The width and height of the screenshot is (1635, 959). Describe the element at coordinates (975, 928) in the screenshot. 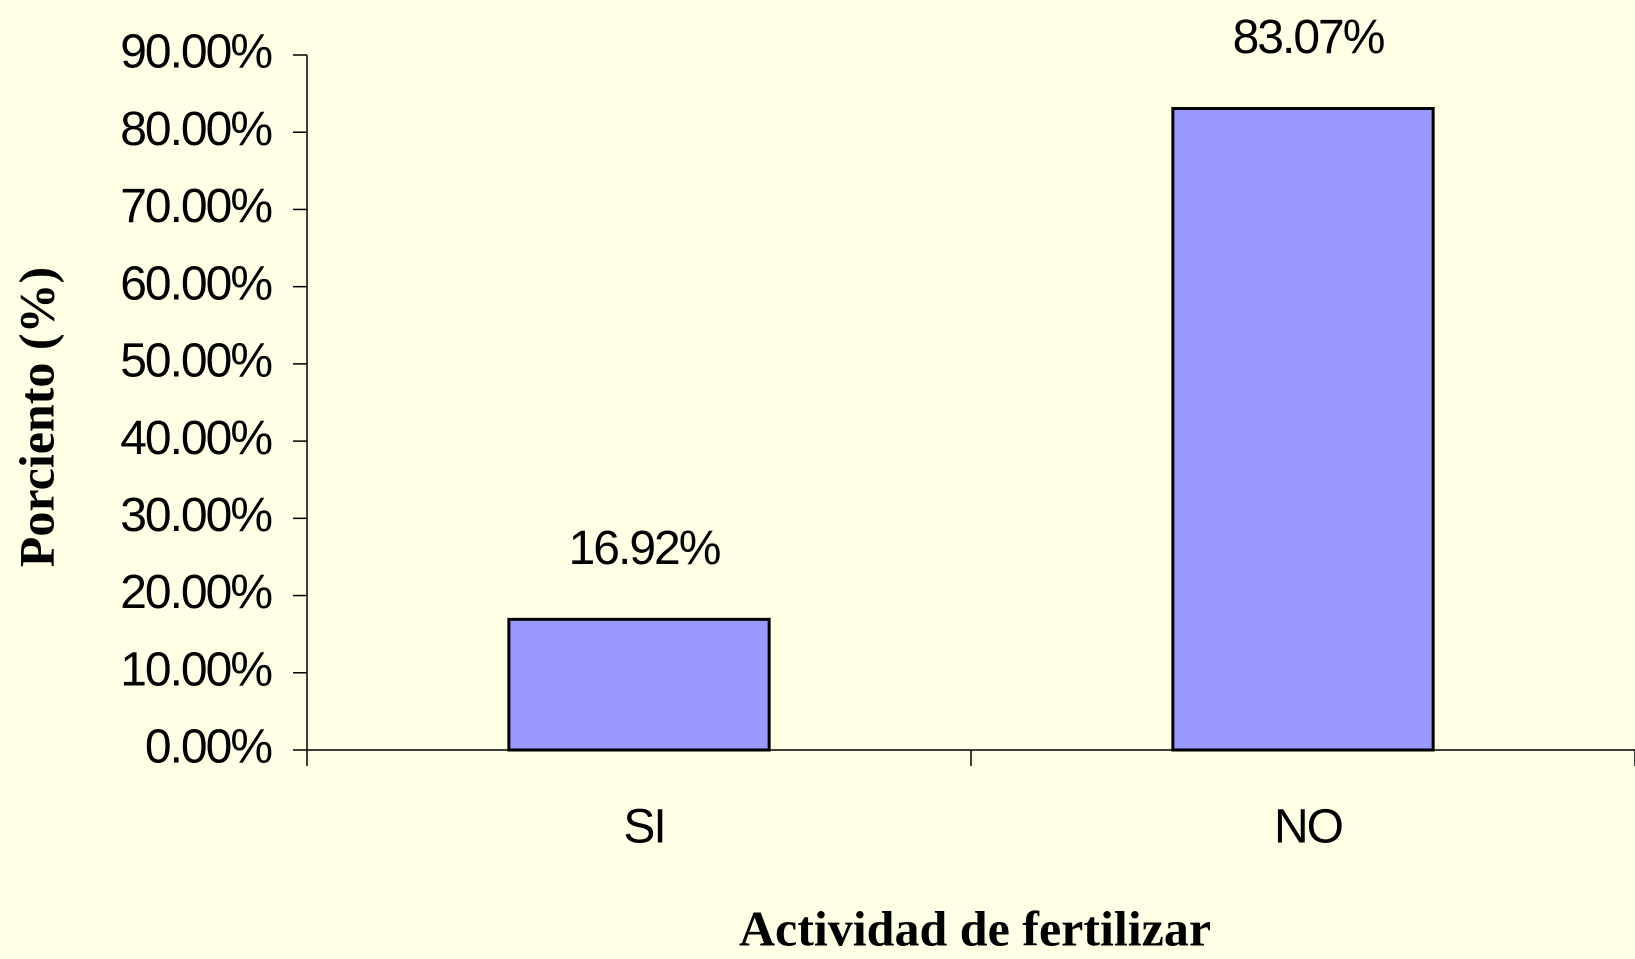

I see `x-axis-title: Actividad de fertilizar` at that location.